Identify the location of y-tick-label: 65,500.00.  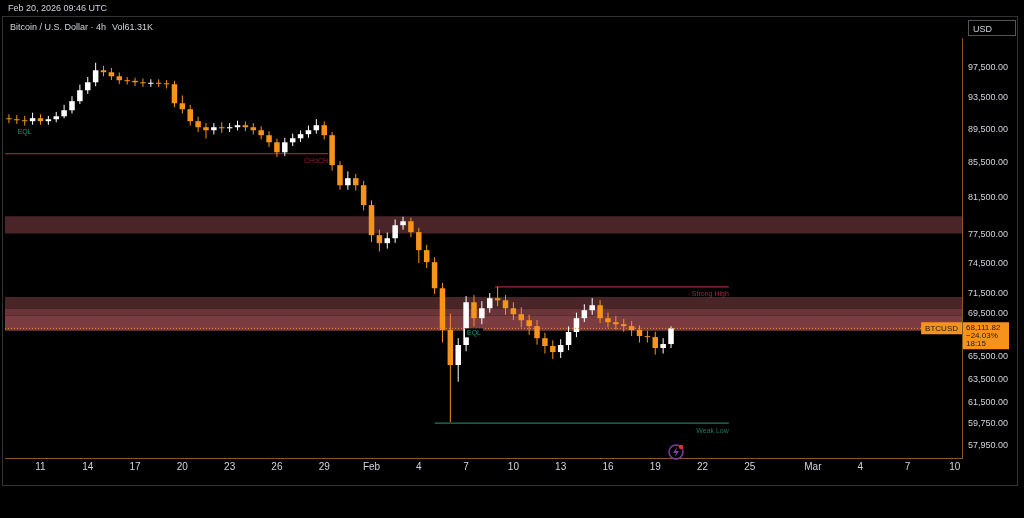
(988, 356).